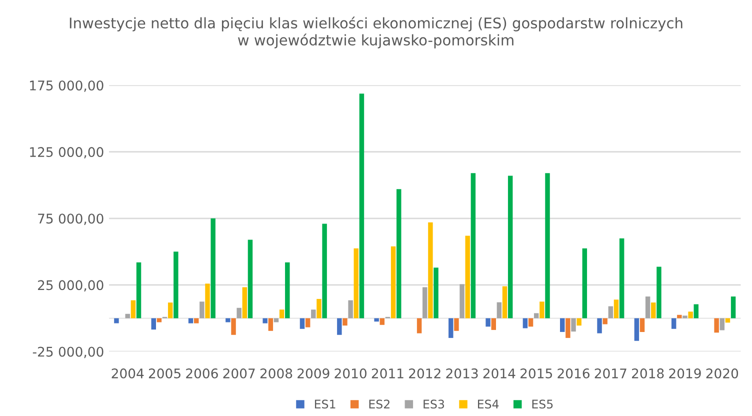  What do you see at coordinates (499, 373) in the screenshot?
I see `x-tick-label: 2014` at bounding box center [499, 373].